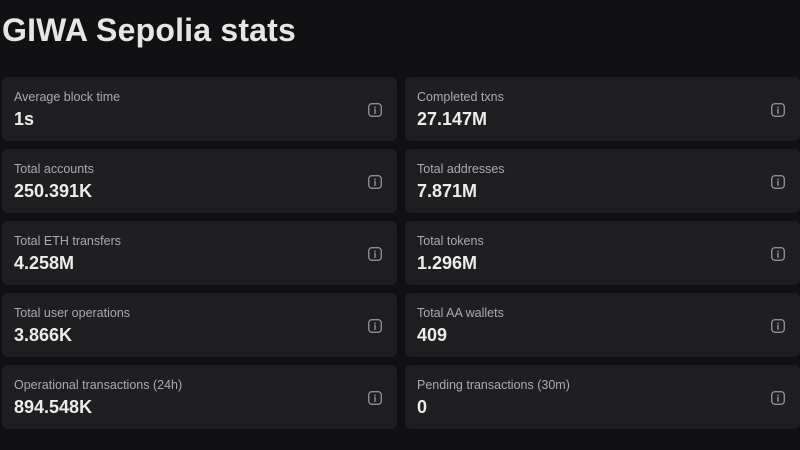  What do you see at coordinates (602, 397) in the screenshot?
I see `stat-card-pending-transactions: Pending transactions (30m) 0` at bounding box center [602, 397].